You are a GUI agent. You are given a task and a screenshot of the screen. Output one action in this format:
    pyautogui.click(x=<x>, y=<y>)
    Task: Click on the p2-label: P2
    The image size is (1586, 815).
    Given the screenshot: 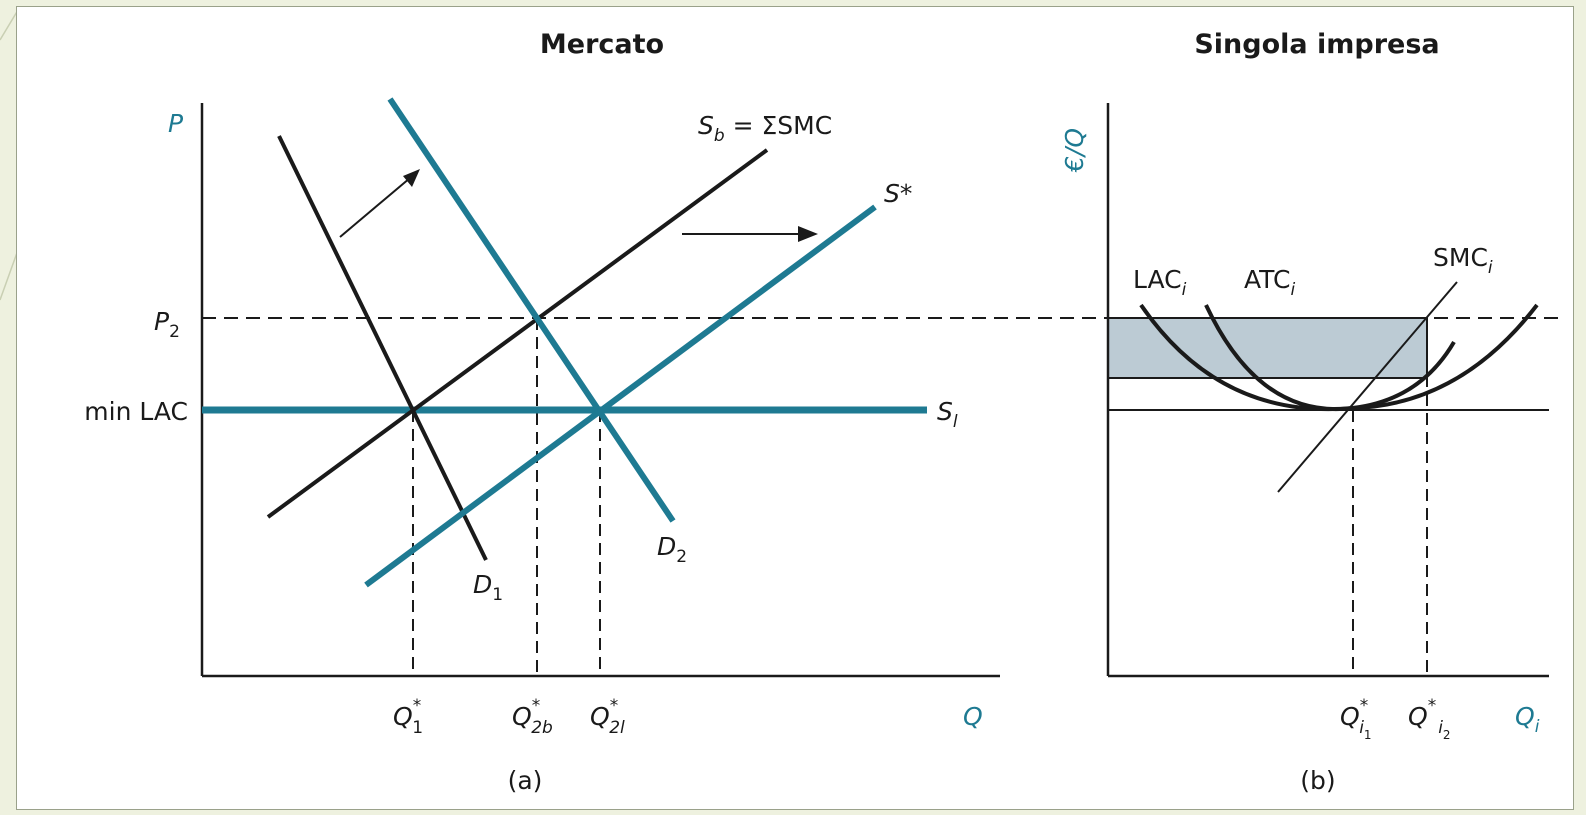 What is the action you would take?
    pyautogui.click(x=167, y=324)
    